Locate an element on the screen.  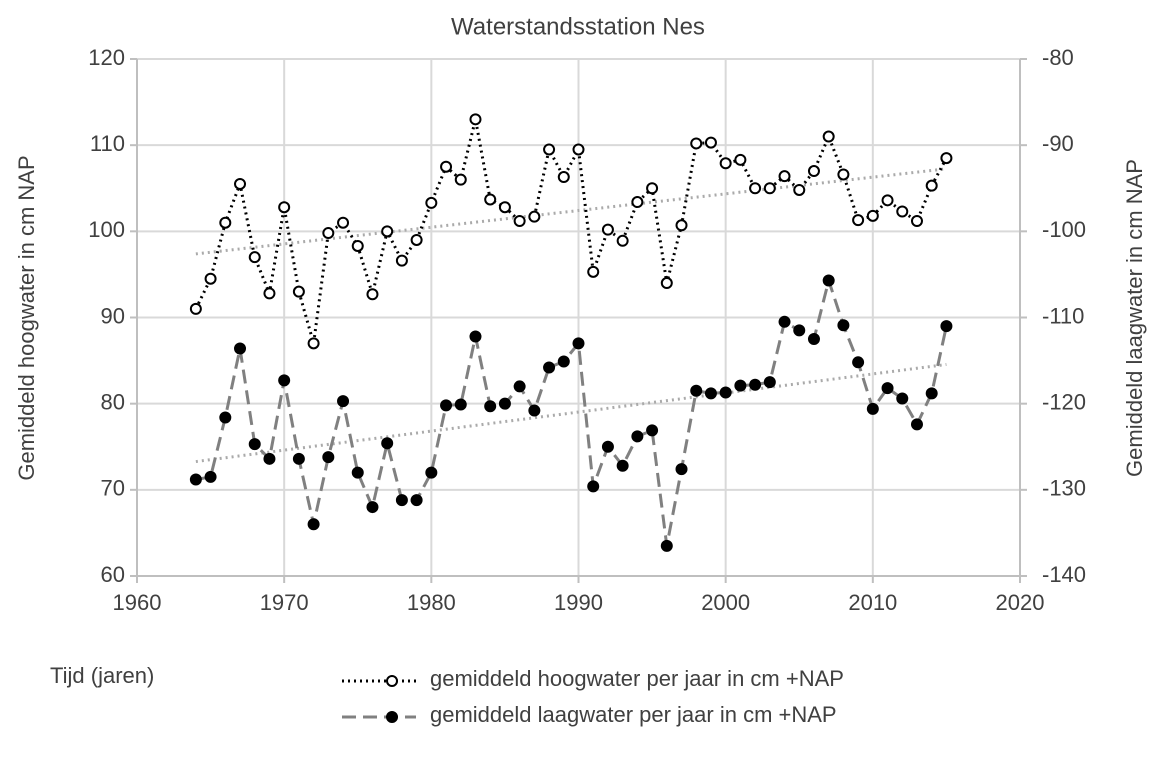
legend-swatch is located at coordinates (379, 717).